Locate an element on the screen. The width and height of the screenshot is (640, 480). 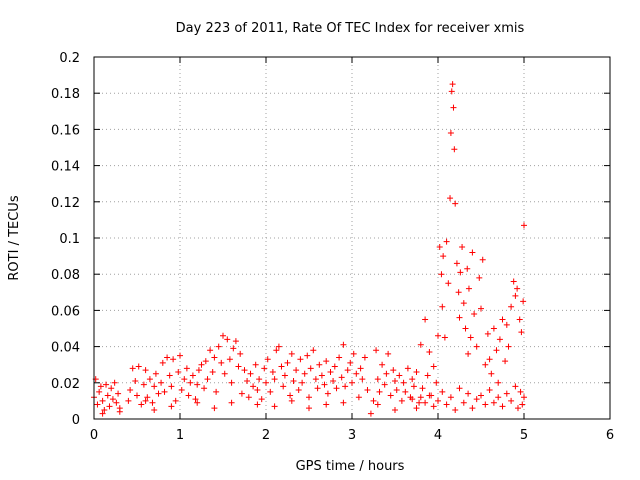
y-tick-label: 0.1 is located at coordinates (69, 239).